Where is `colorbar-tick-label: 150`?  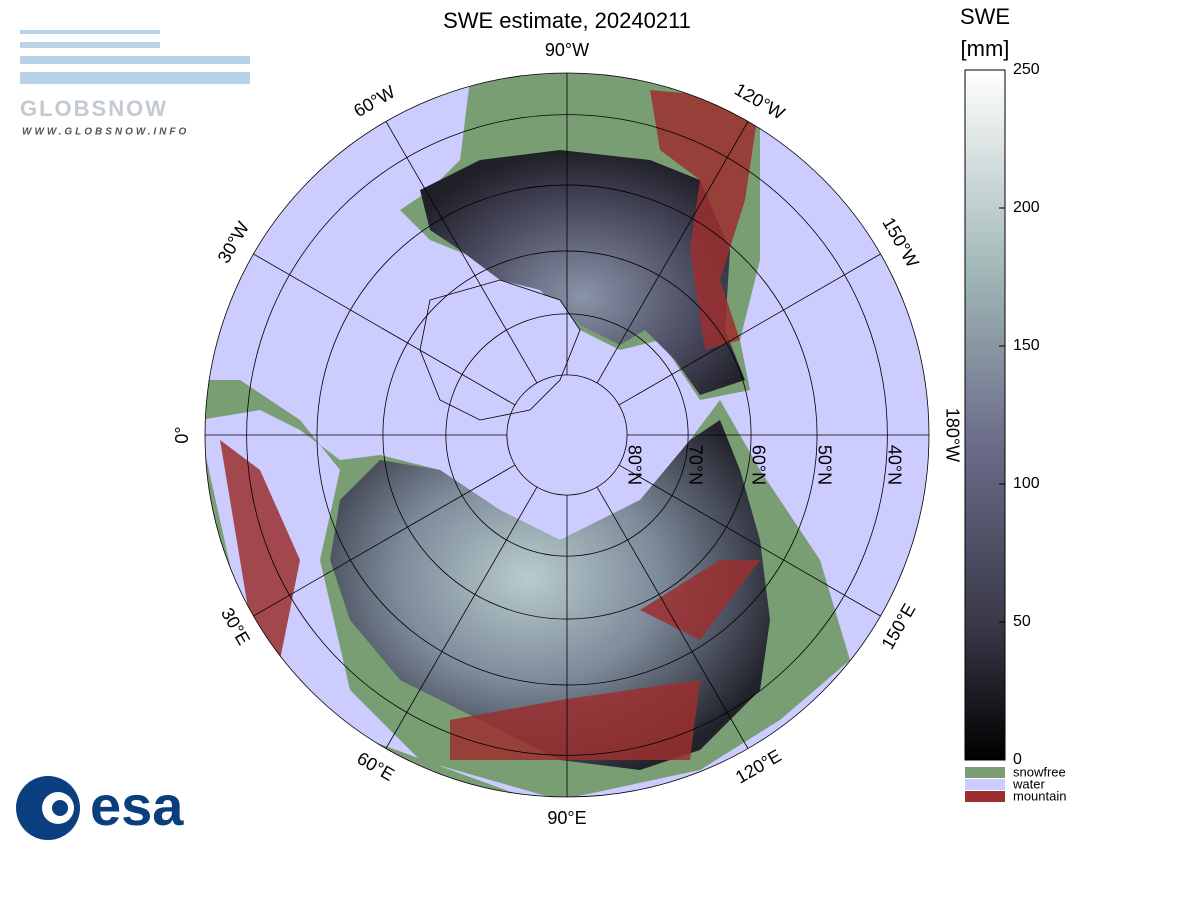 colorbar-tick-label: 150 is located at coordinates (1026, 345).